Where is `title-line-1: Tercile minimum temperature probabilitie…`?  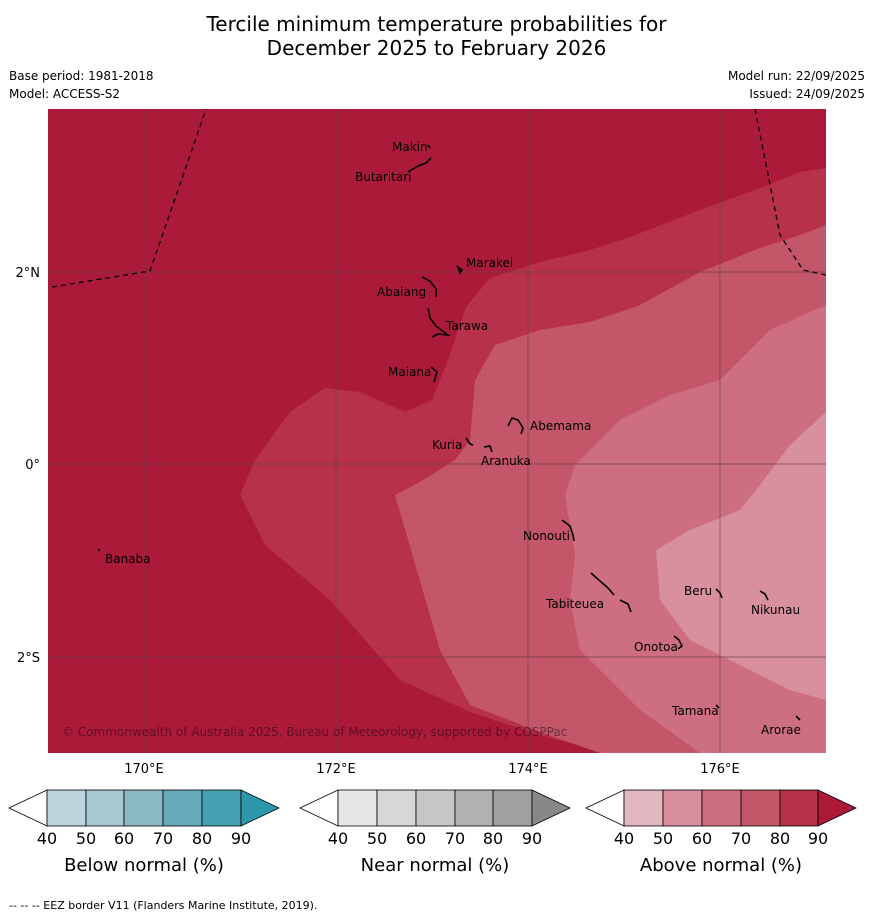 title-line-1: Tercile minimum temperature probabilitie… is located at coordinates (436, 24).